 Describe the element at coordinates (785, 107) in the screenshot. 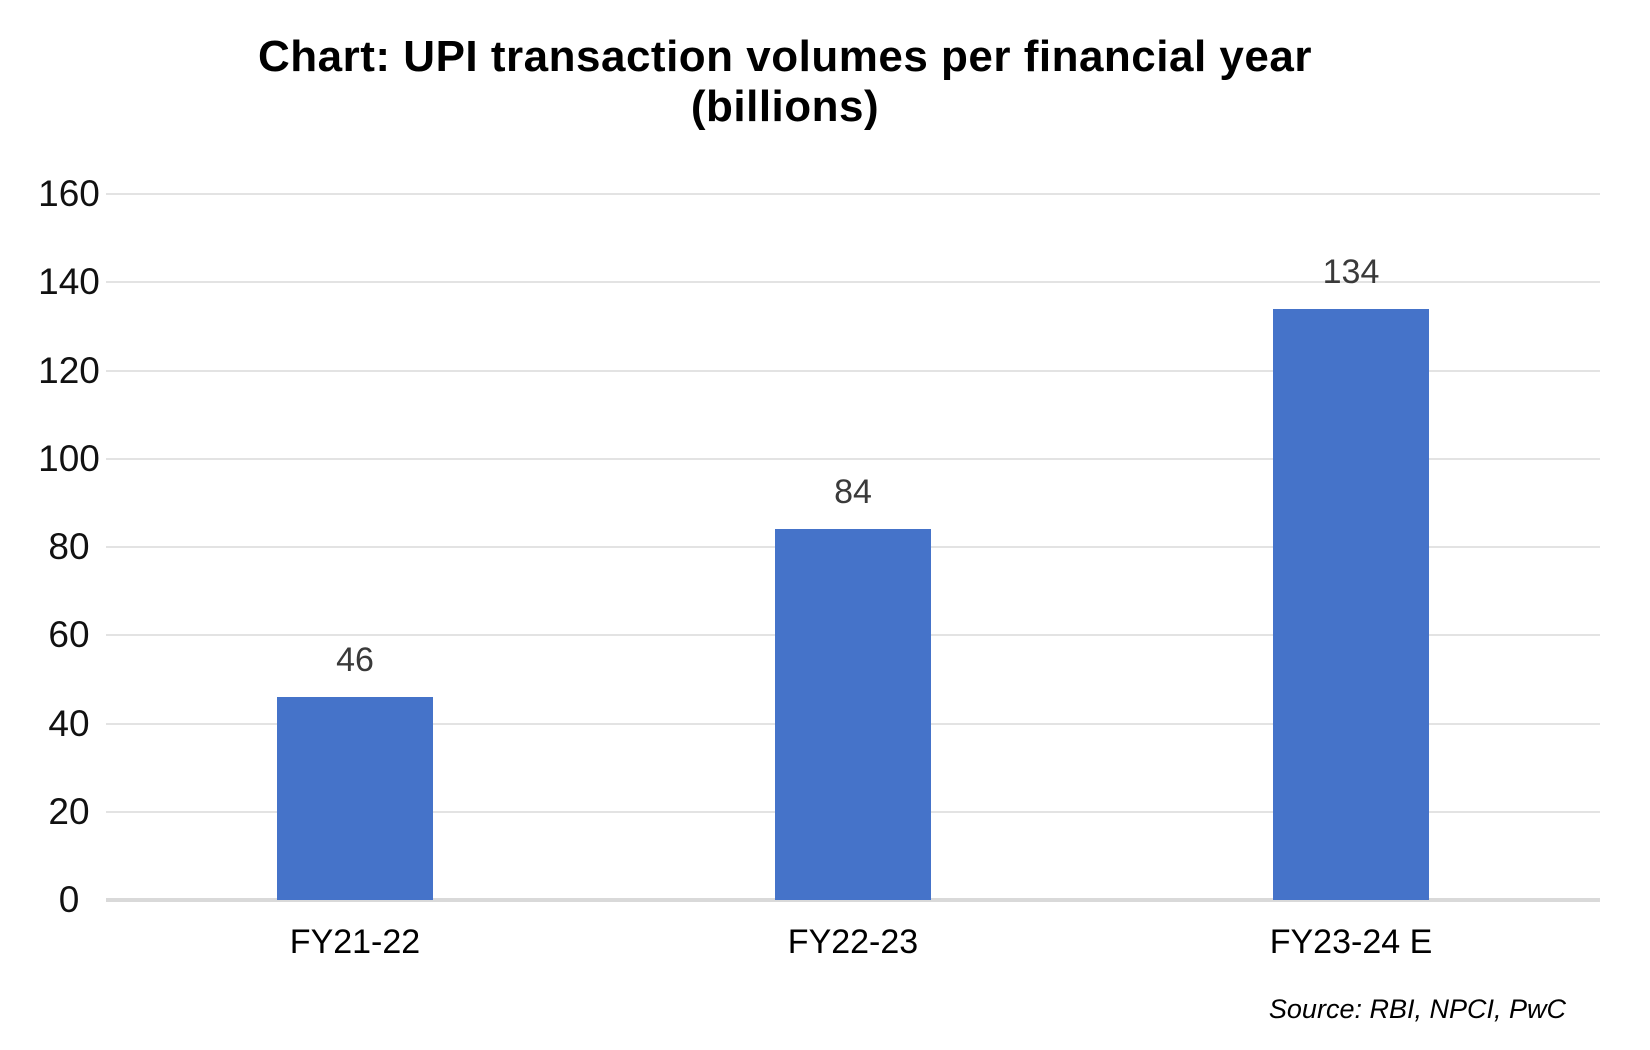

I see `chart-title-line-2: (billions)` at that location.